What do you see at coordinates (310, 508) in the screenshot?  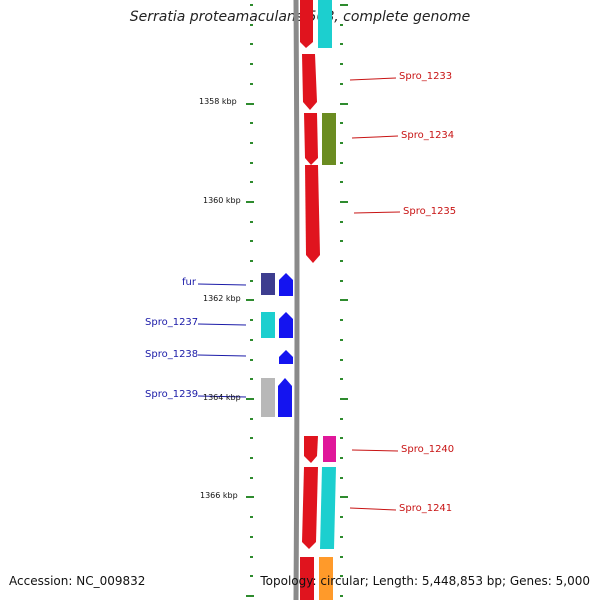 I see `gene-spro-1241-red` at bounding box center [310, 508].